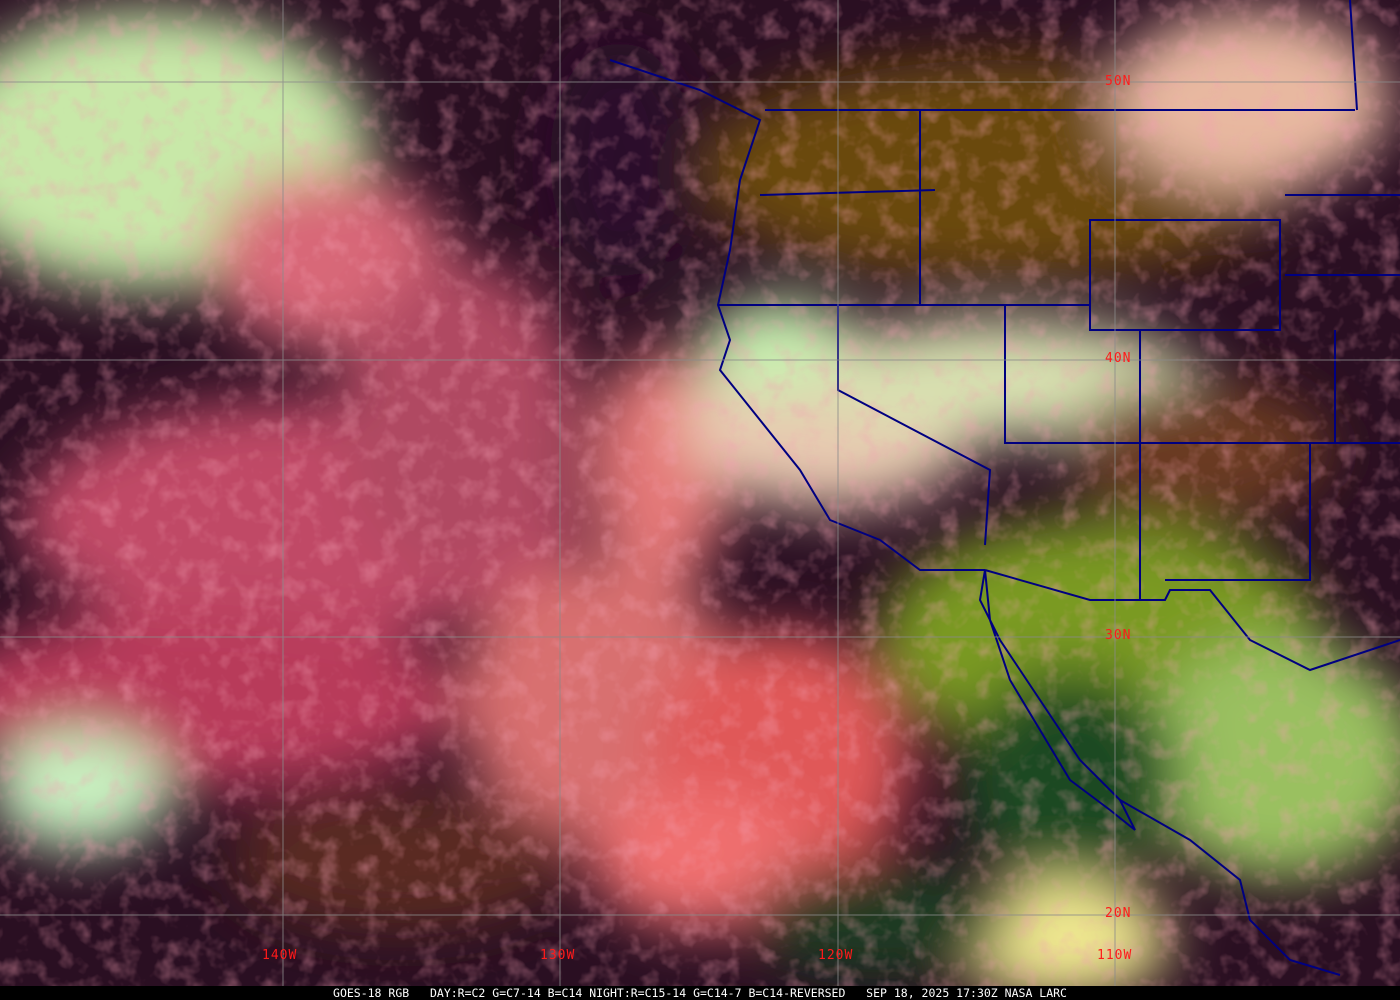 Image resolution: width=1400 pixels, height=1000 pixels. What do you see at coordinates (1118, 358) in the screenshot?
I see `lat-label-40n: 40N` at bounding box center [1118, 358].